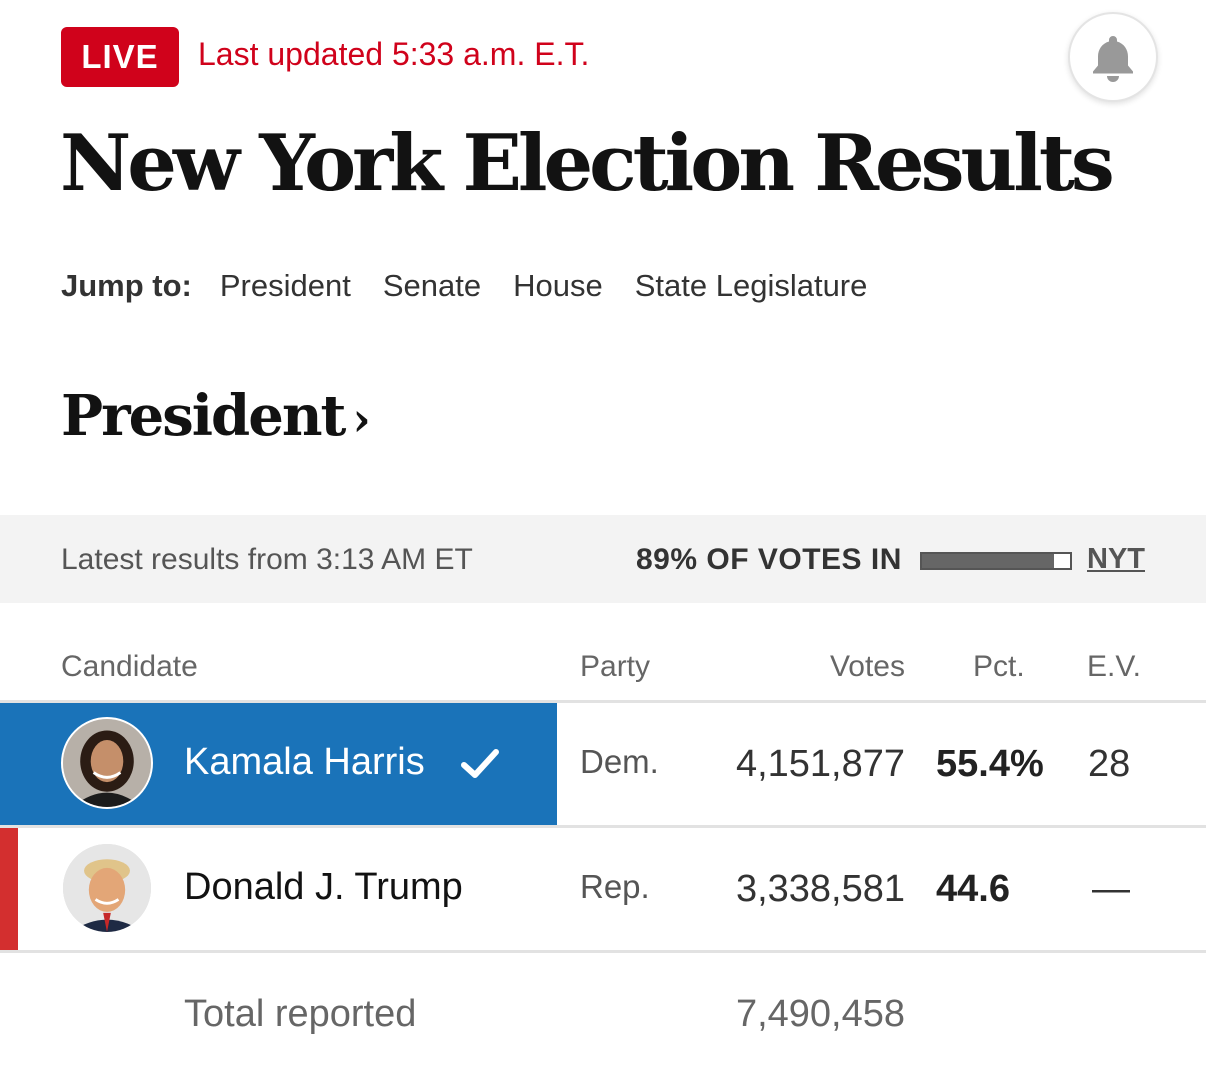  What do you see at coordinates (304, 762) in the screenshot?
I see `candidate-name: Kamala Harris` at bounding box center [304, 762].